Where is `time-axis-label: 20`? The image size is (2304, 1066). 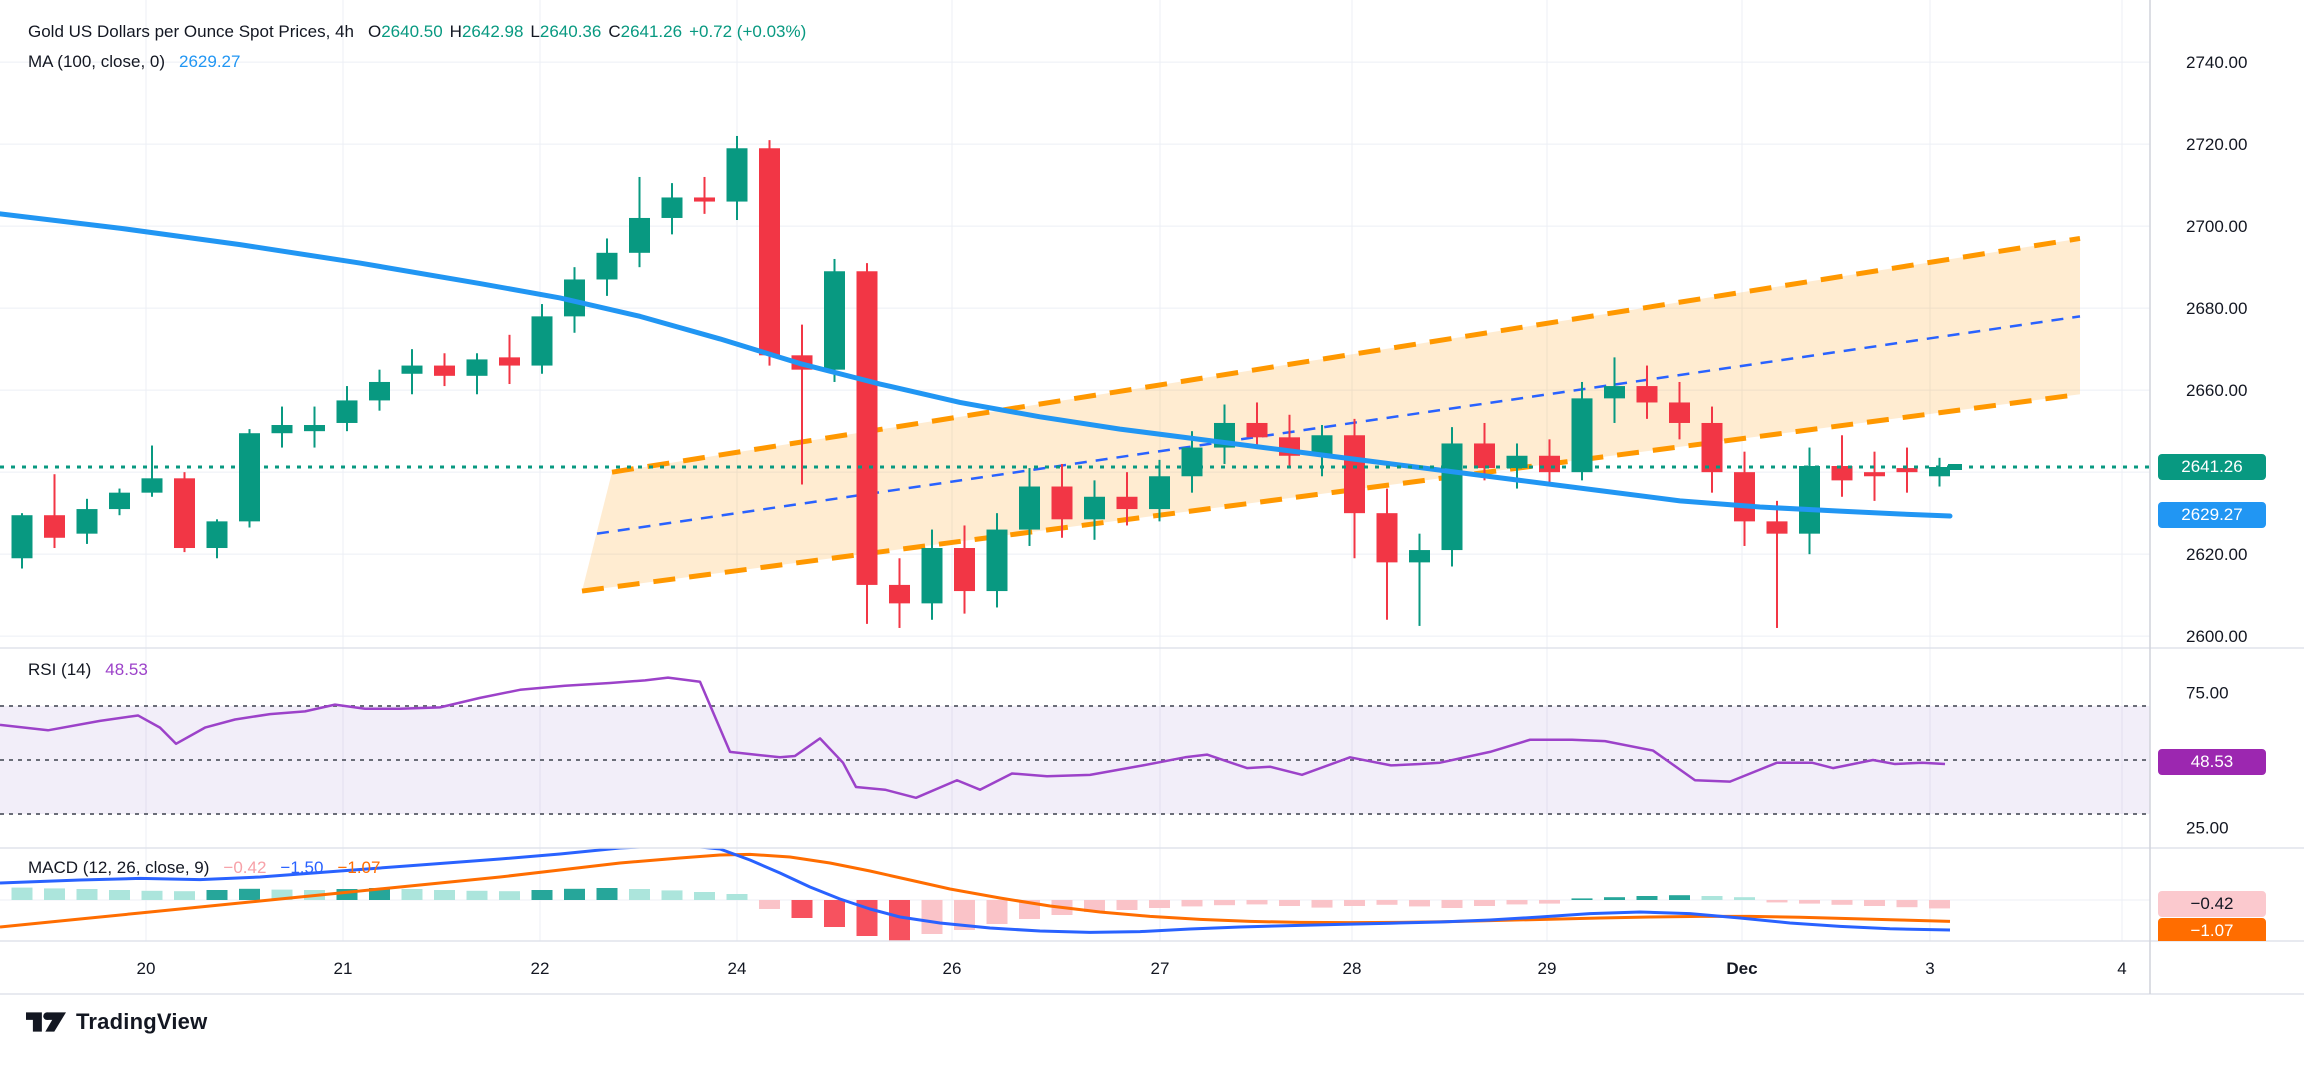 time-axis-label: 20 is located at coordinates (146, 968).